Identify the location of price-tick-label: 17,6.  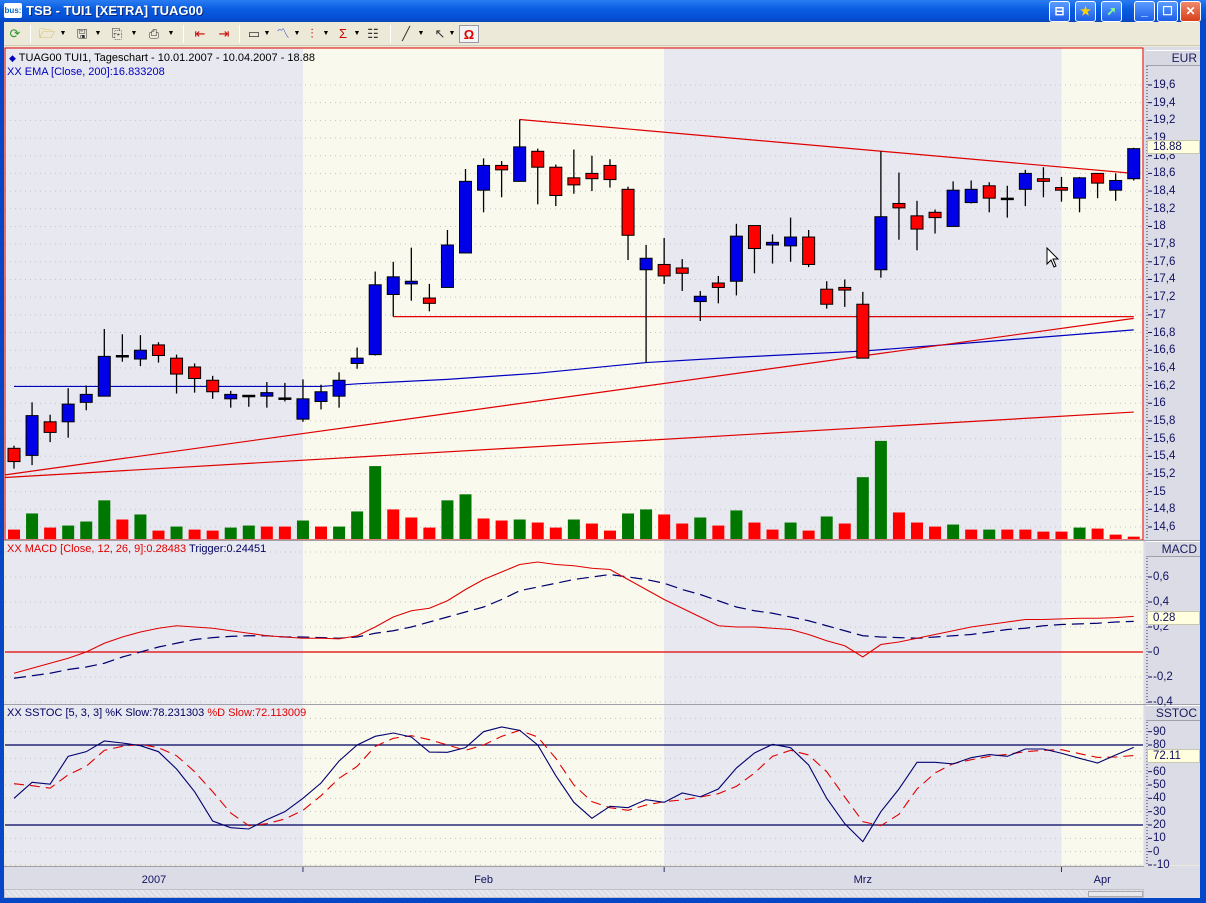
(1164, 261).